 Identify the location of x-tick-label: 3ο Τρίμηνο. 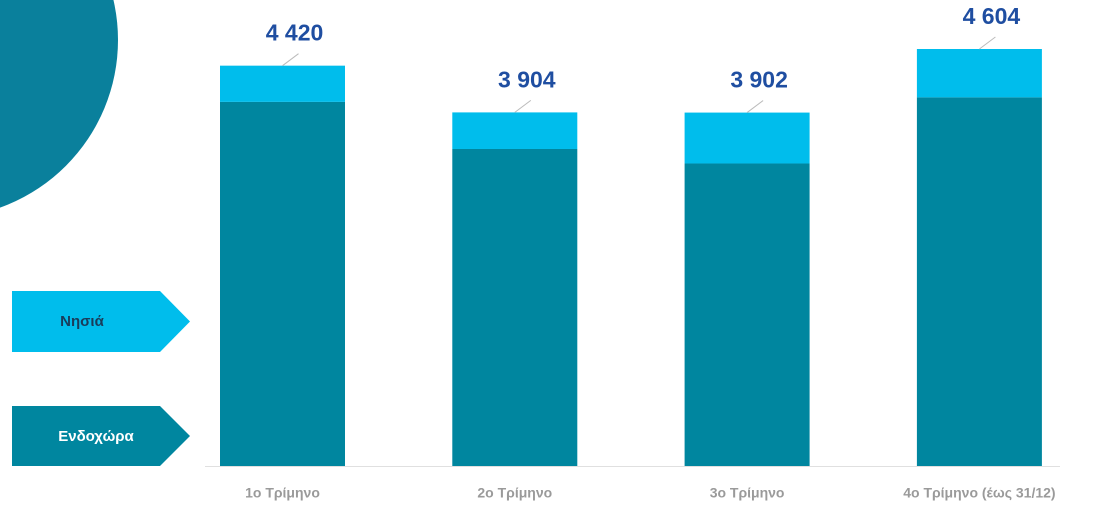
(747, 493).